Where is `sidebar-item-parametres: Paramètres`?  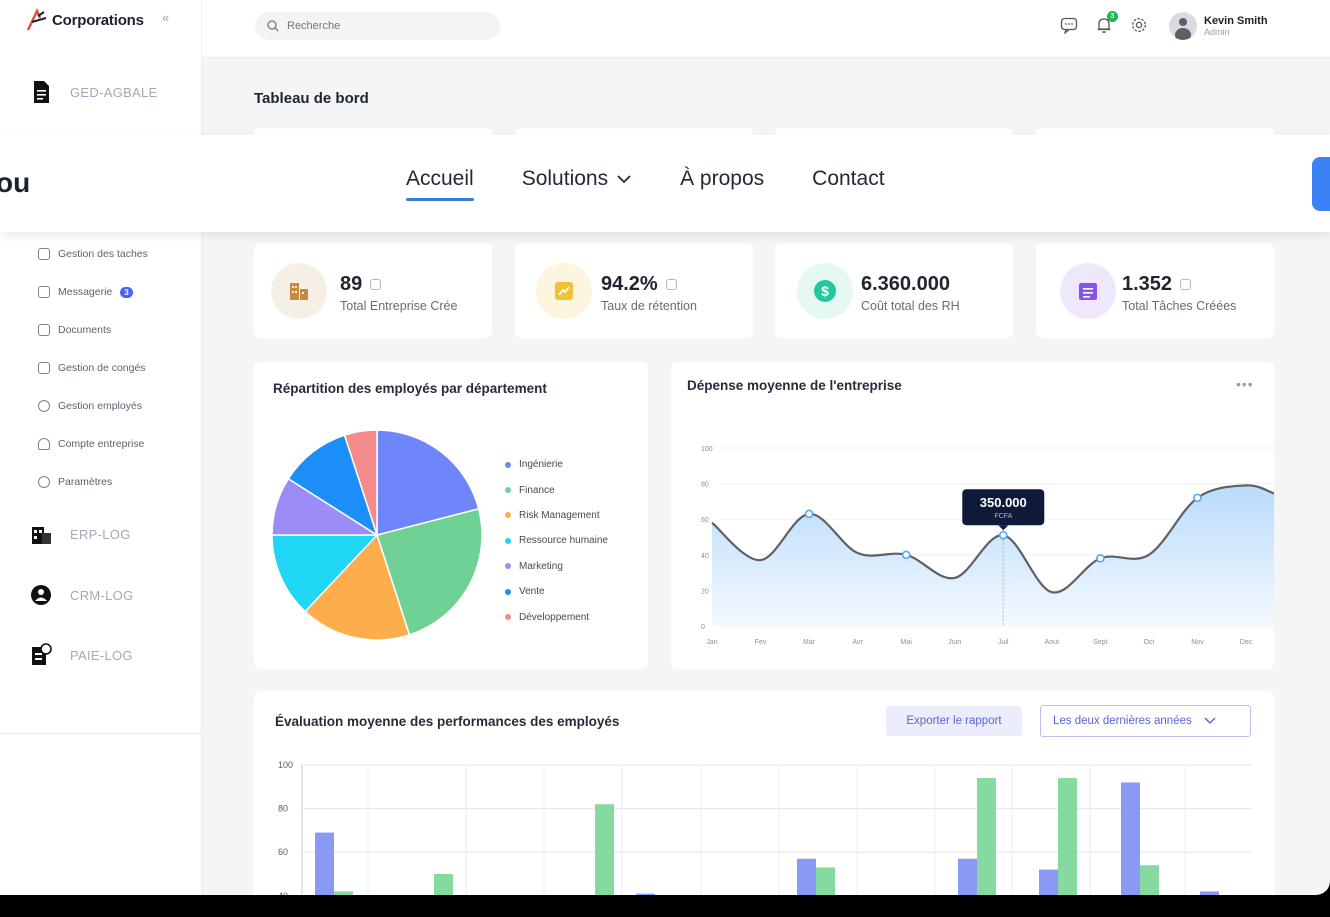
sidebar-item-parametres: Paramètres is located at coordinates (75, 482).